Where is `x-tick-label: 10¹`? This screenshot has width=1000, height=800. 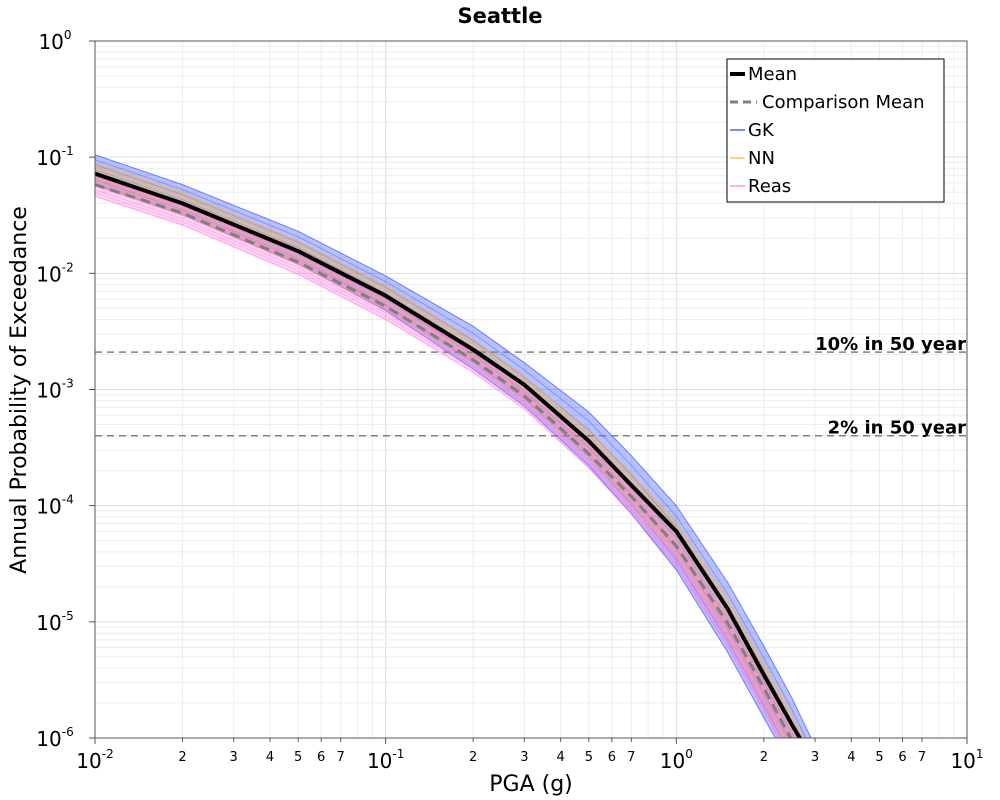 x-tick-label: 10¹ is located at coordinates (966, 760).